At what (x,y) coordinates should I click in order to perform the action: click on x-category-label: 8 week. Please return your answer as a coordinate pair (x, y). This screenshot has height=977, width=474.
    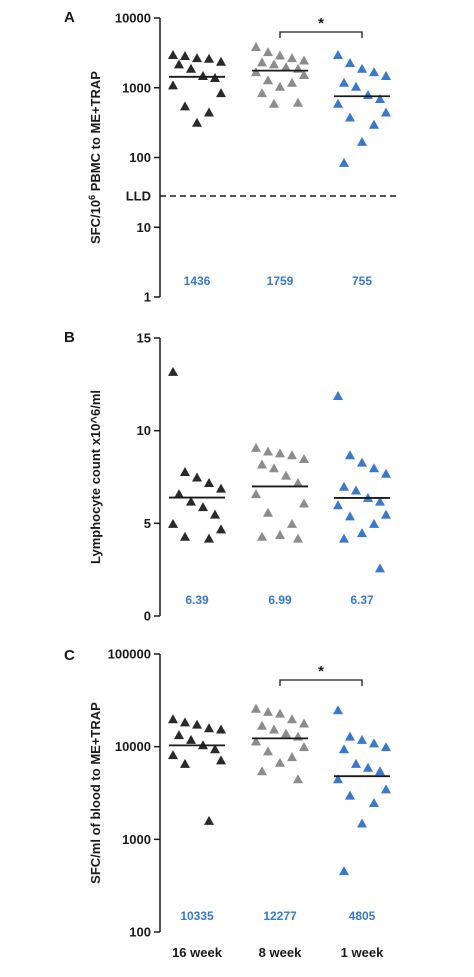
    Looking at the image, I should click on (280, 952).